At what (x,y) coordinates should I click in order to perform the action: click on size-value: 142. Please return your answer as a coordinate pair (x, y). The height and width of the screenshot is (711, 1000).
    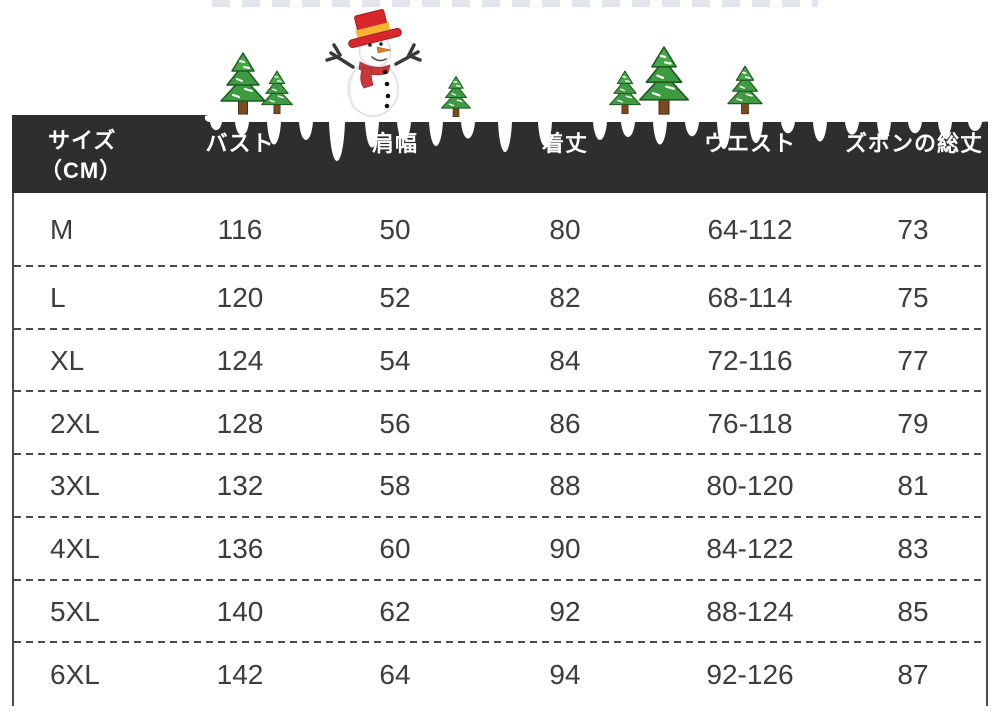
    Looking at the image, I should click on (240, 674).